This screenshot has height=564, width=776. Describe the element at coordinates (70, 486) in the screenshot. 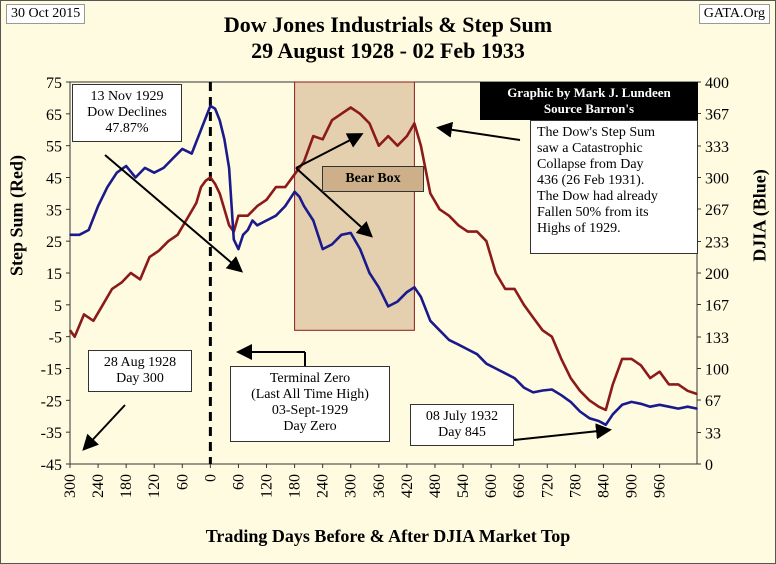

I see `x-tick-label: 300` at that location.